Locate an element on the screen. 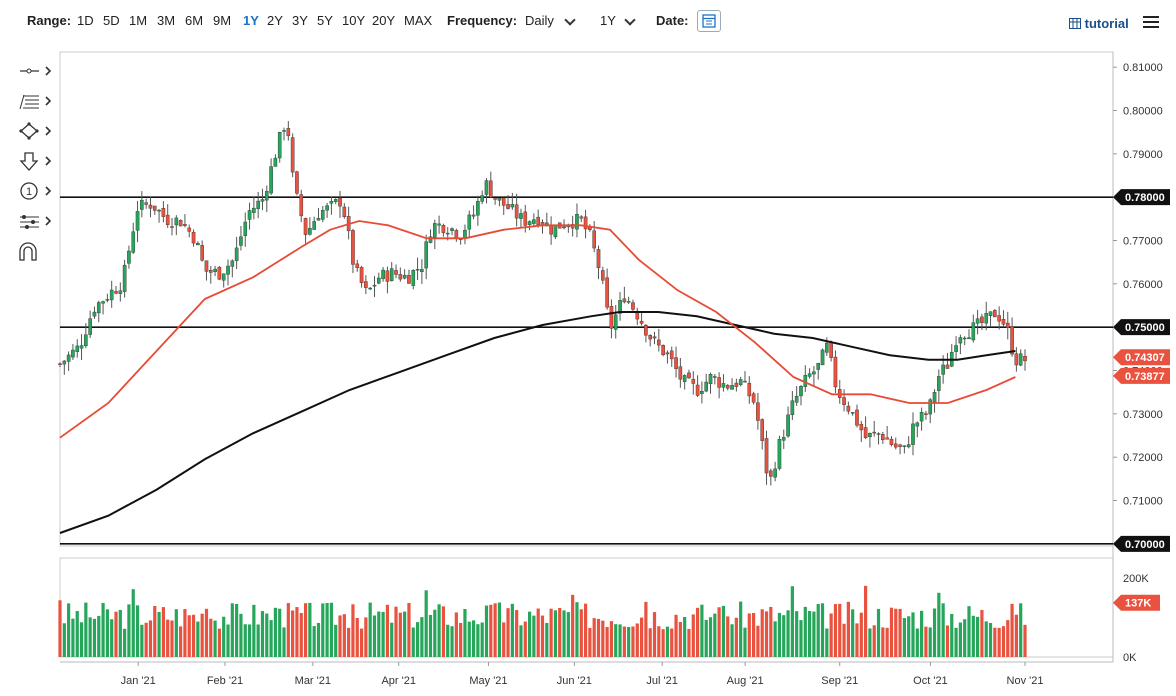 The image size is (1176, 696). range-button-5y: 5Y is located at coordinates (325, 20).